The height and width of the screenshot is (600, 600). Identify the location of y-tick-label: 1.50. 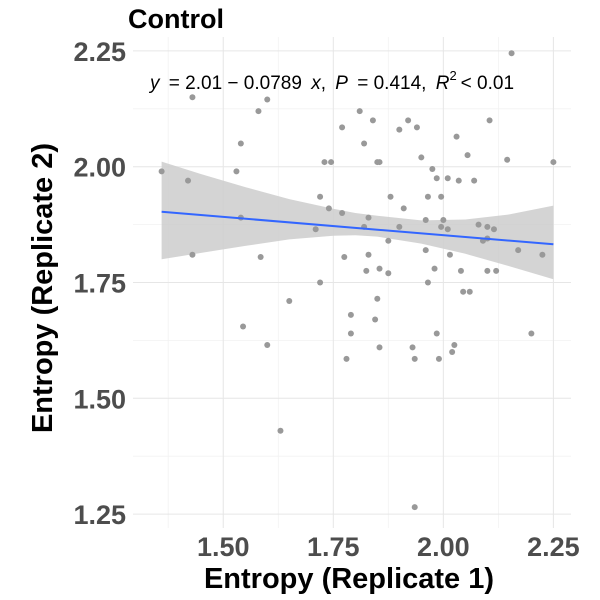
(99, 399).